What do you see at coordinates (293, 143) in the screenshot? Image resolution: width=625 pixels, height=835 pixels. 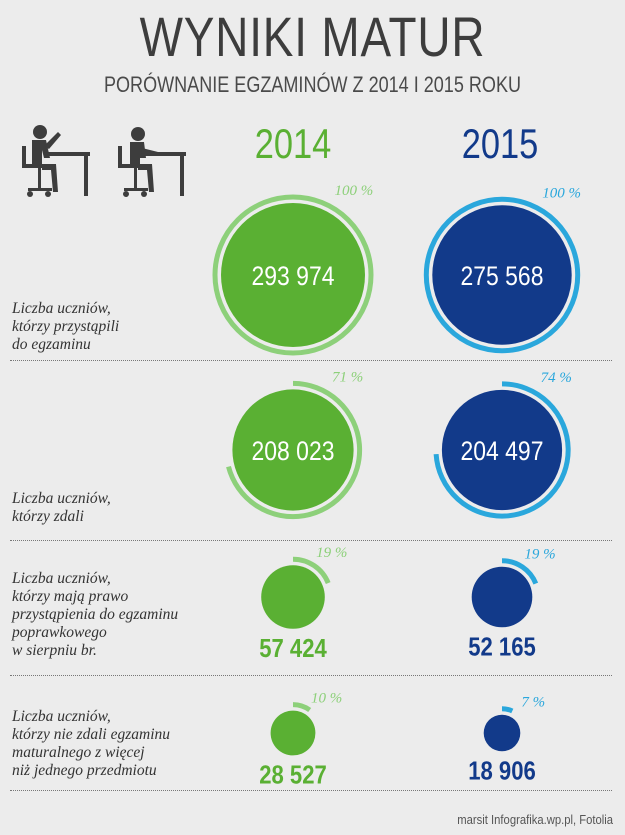 I see `year-2014-heading: 2014` at bounding box center [293, 143].